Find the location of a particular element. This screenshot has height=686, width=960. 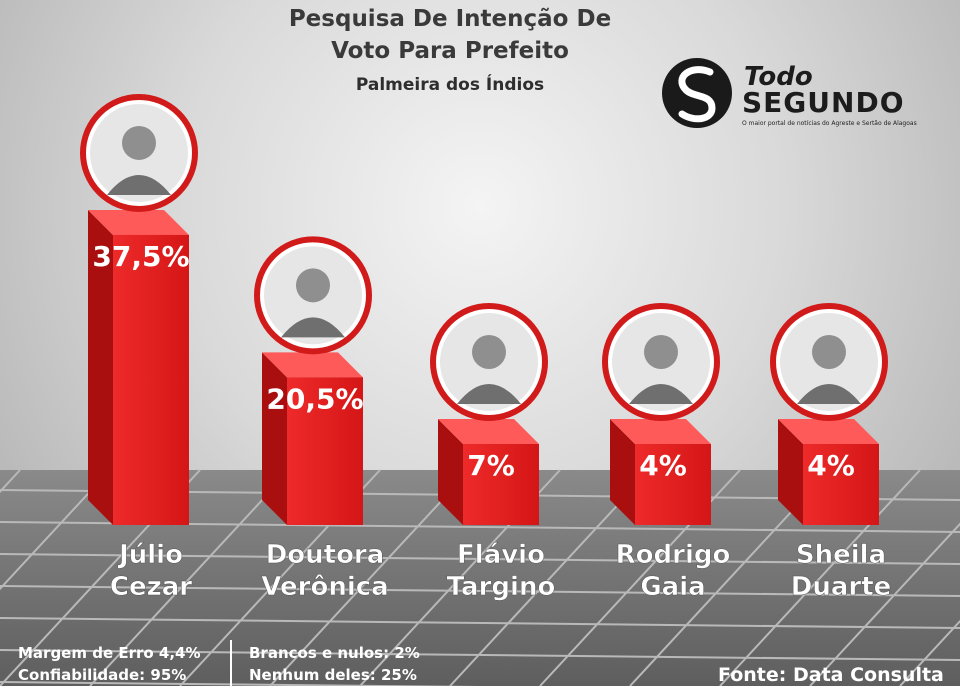

candidate-name-label: Gaia is located at coordinates (672, 587).